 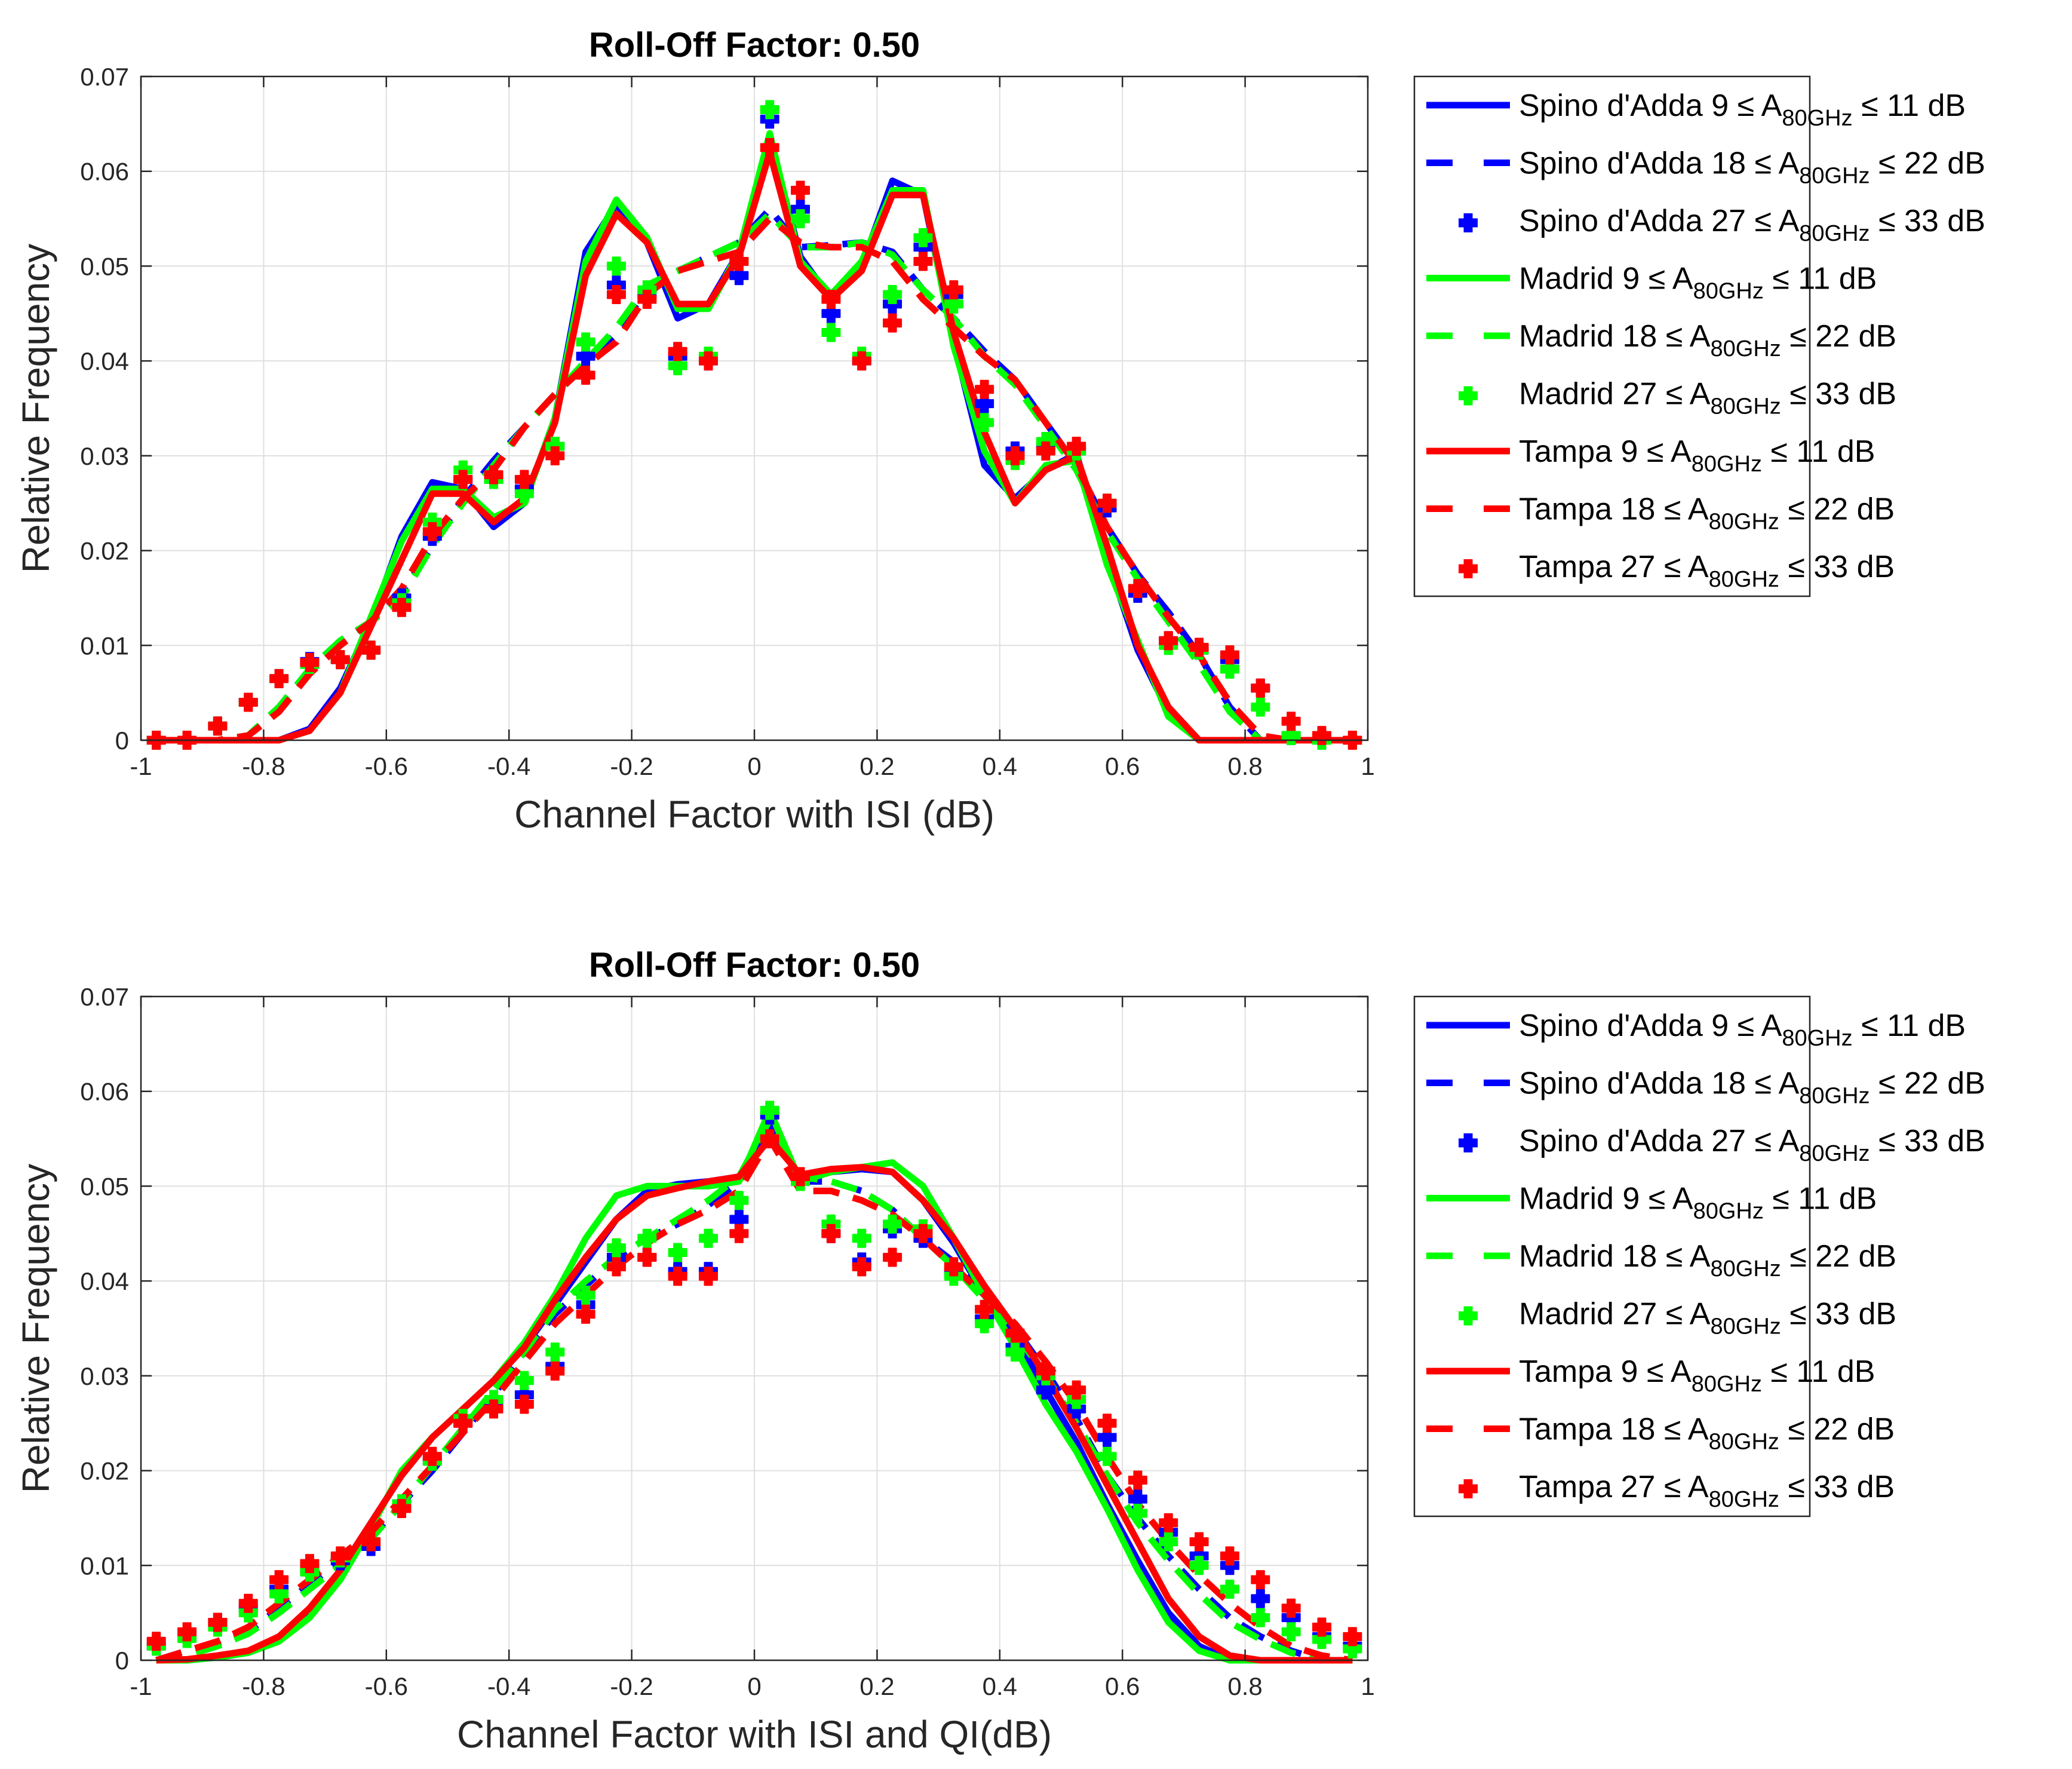 What do you see at coordinates (1660, 1433) in the screenshot?
I see `legend-item: Tampa 18 ≤ A80GHz ≤ 22 dB` at bounding box center [1660, 1433].